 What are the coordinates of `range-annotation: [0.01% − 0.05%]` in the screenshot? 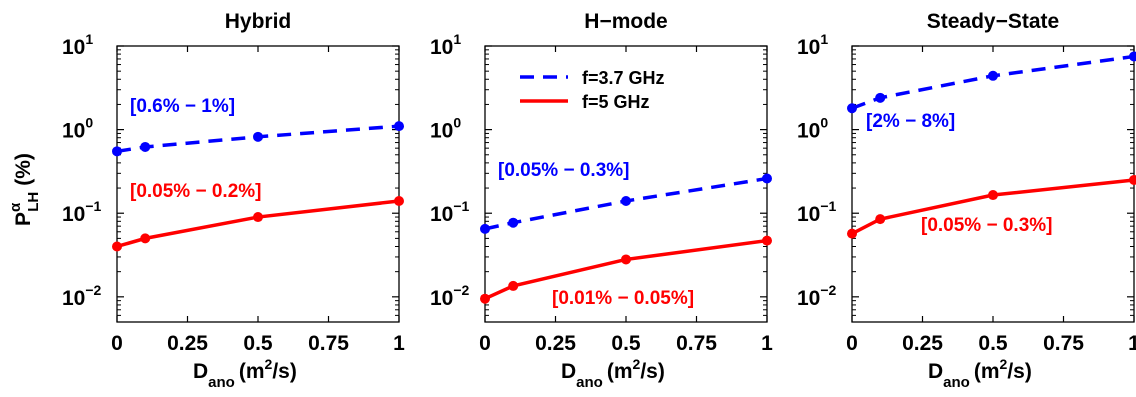 It's located at (623, 298).